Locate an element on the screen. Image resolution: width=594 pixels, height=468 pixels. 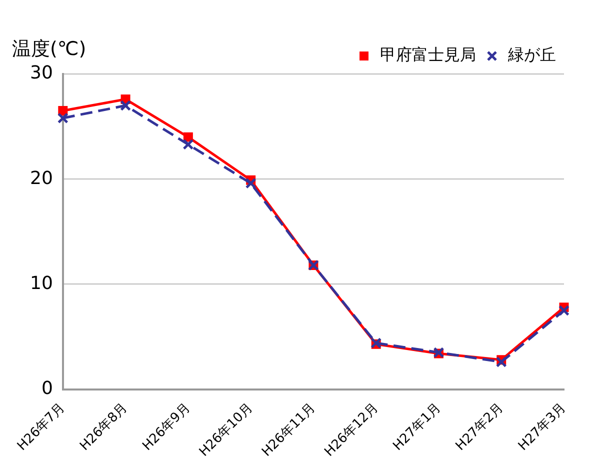
y-tick-label: 30 is located at coordinates (41, 73).